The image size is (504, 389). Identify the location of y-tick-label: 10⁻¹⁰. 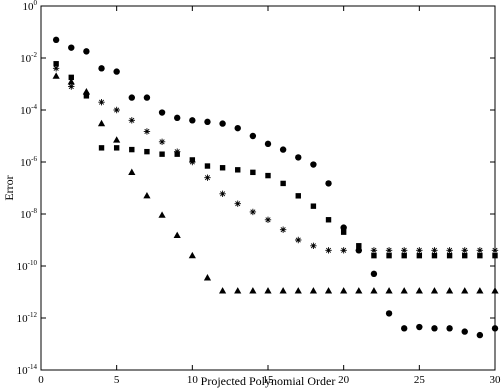
(27, 266).